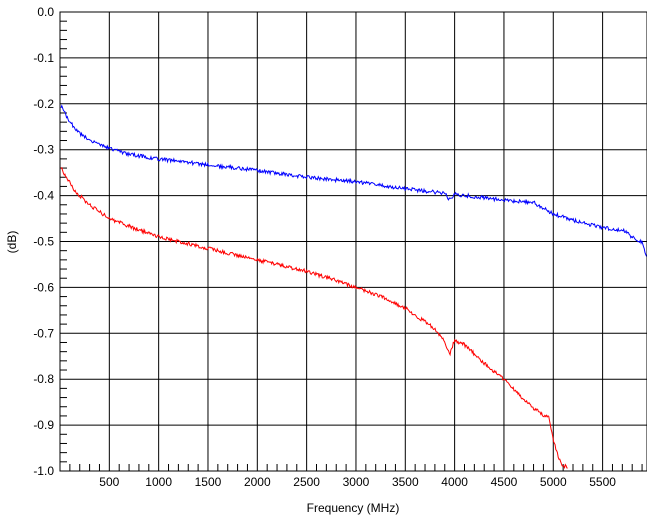 The width and height of the screenshot is (647, 521). Describe the element at coordinates (602, 482) in the screenshot. I see `x-tick-label: 5500` at that location.